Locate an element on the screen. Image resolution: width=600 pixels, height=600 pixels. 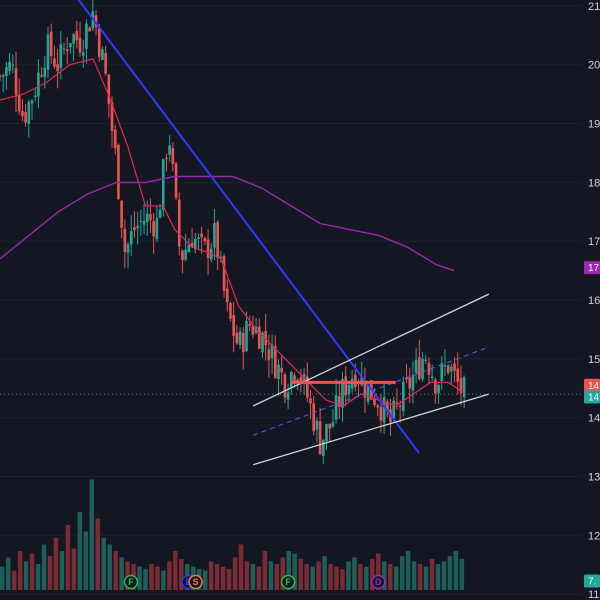
price-axis-badge: 7. is located at coordinates (592, 581).